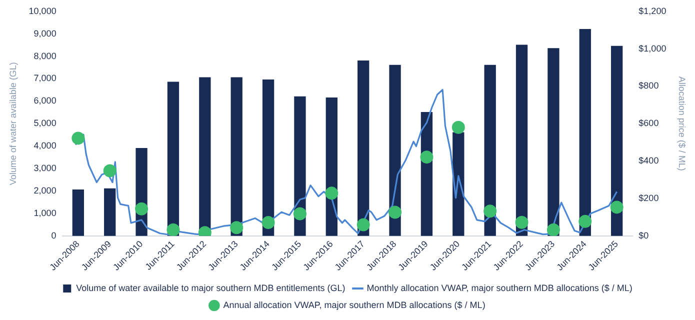  I want to click on y-tick-label: 2,000, so click(45, 190).